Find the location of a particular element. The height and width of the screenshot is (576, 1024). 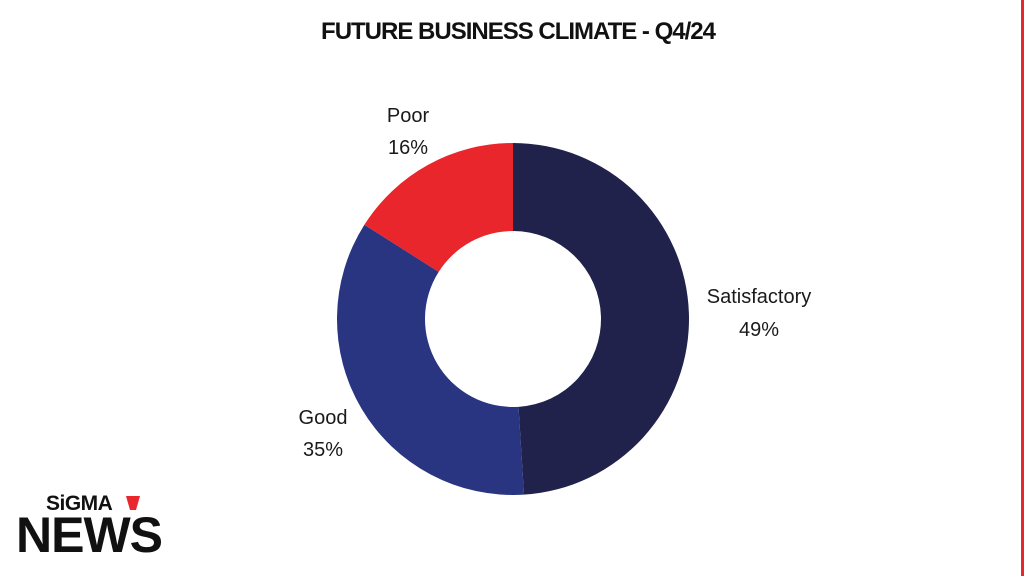

slice-good is located at coordinates (431, 360).